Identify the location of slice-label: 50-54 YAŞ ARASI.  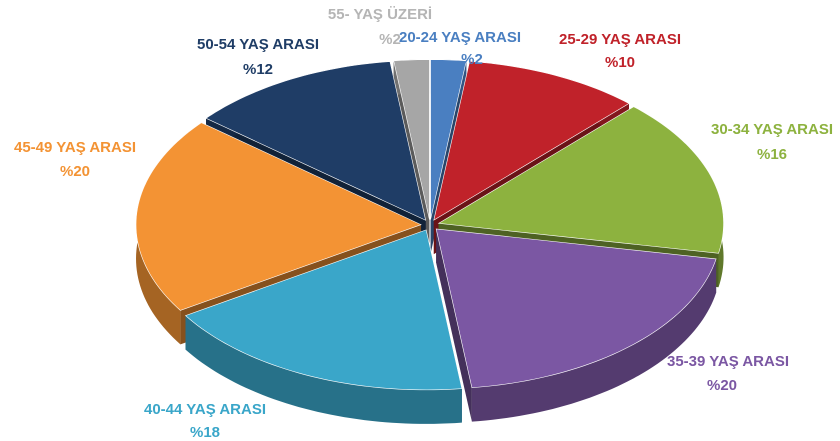
(258, 44).